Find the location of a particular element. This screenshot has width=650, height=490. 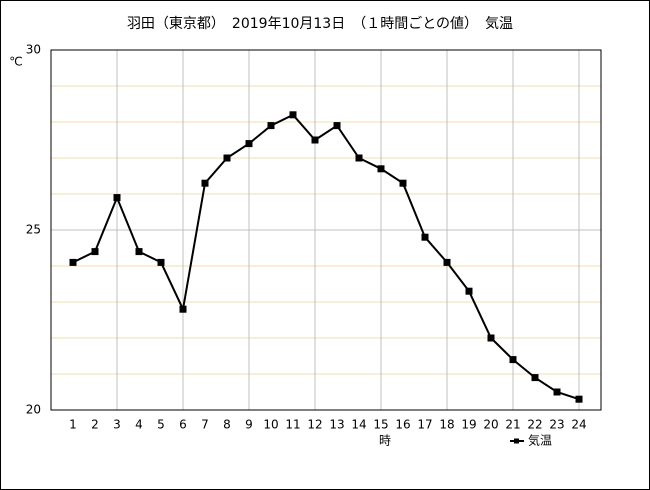

legend-label: 気温 is located at coordinates (540, 440).